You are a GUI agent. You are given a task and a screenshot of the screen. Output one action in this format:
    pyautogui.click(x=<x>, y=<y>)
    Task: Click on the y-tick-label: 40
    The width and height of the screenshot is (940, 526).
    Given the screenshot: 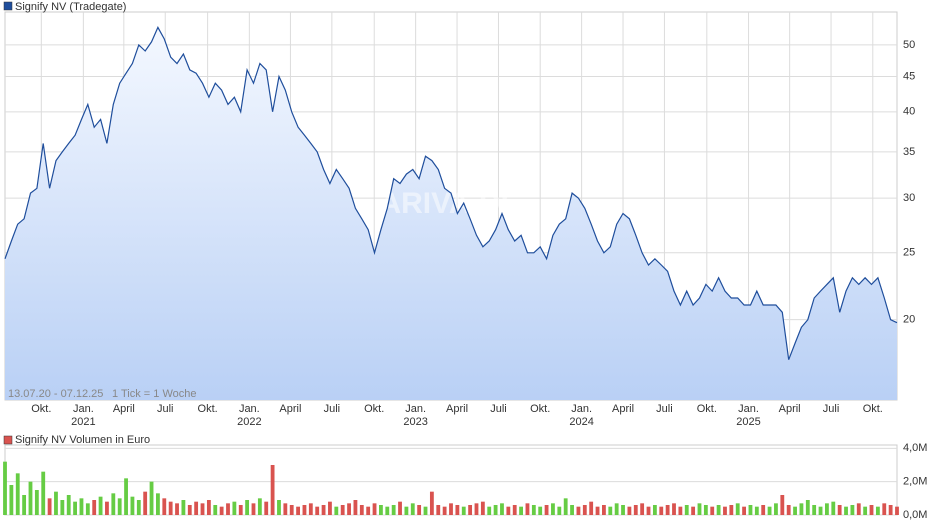 What is the action you would take?
    pyautogui.click(x=909, y=112)
    